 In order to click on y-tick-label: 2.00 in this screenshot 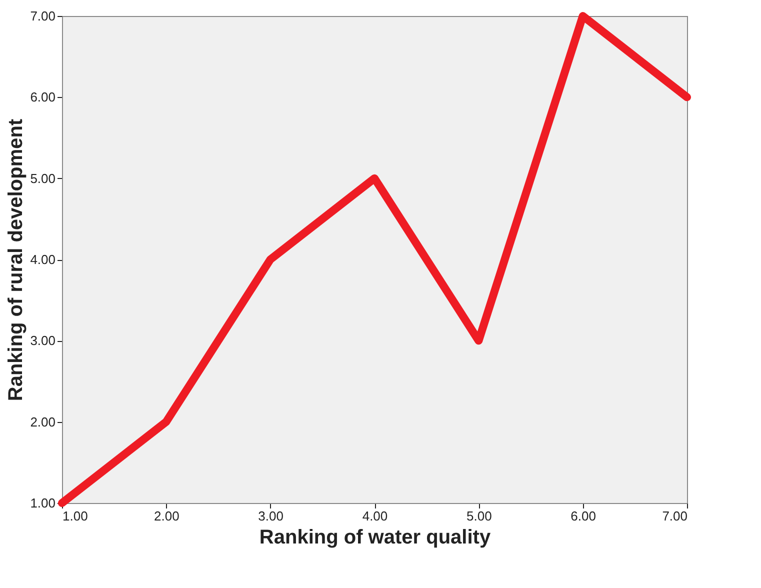, I will do `click(43, 422)`.